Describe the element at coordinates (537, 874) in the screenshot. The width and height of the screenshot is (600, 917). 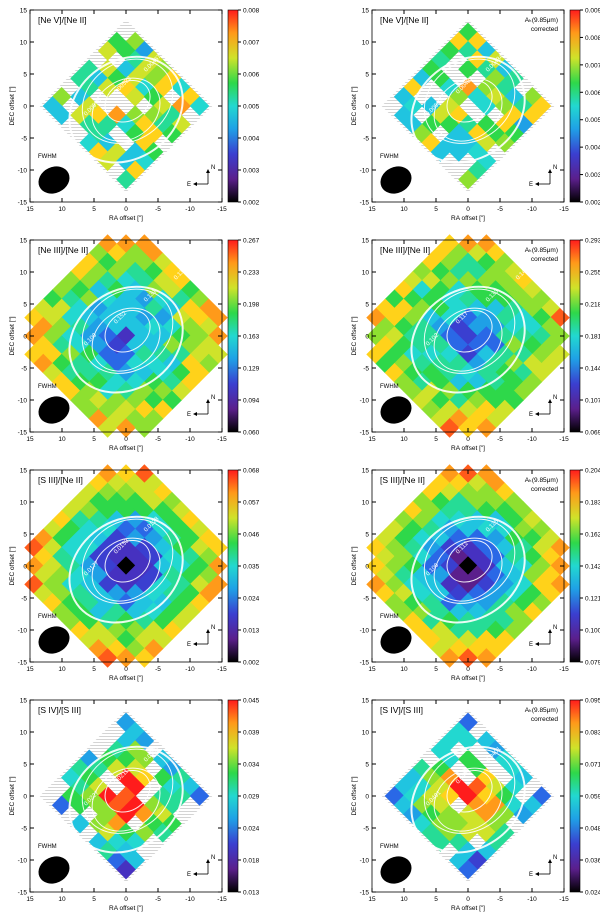
I see `east-arrowhead` at that location.